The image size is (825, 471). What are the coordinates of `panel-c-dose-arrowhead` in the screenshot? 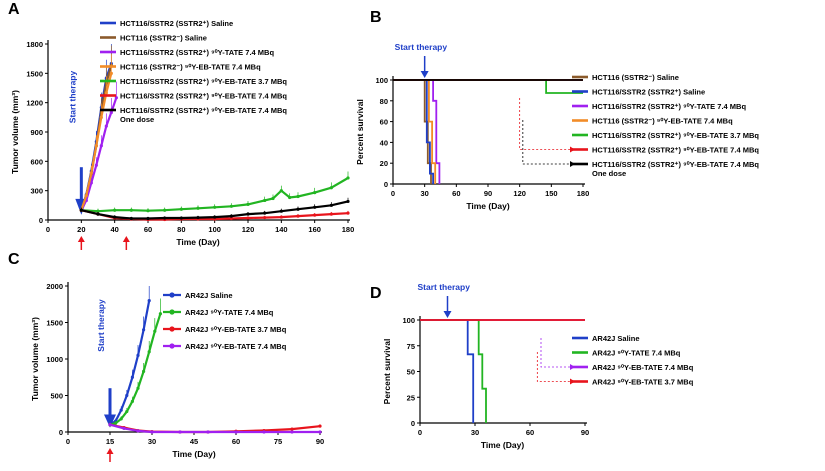 It's located at (110, 451).